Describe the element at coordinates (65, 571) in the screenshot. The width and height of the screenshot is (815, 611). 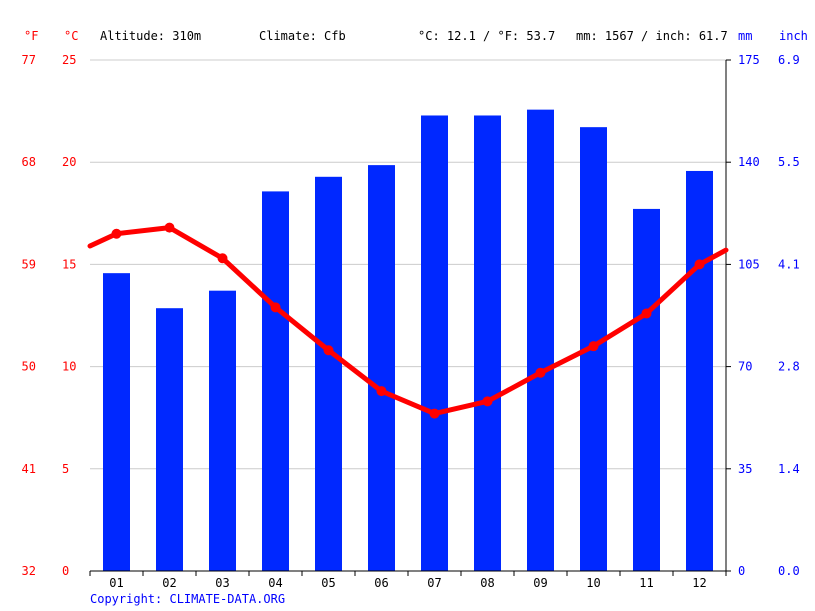
I see `celsius-tick-label: 0` at that location.